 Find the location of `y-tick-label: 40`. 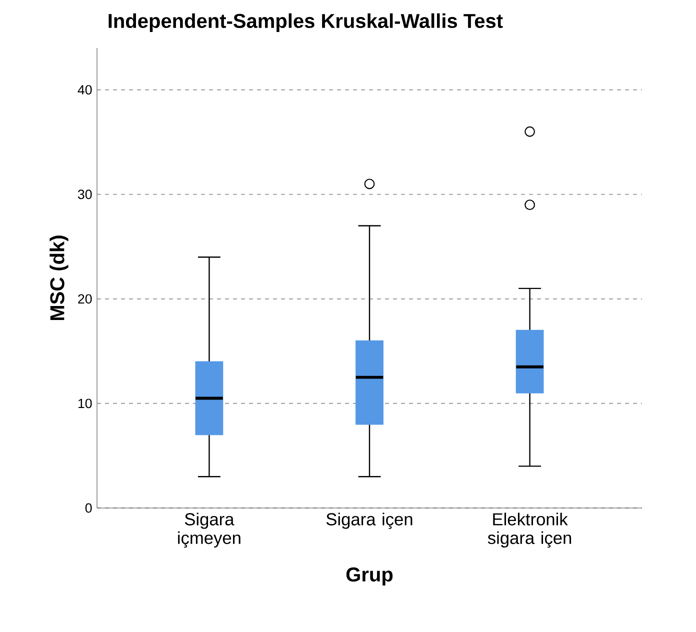

y-tick-label: 40 is located at coordinates (85, 90).